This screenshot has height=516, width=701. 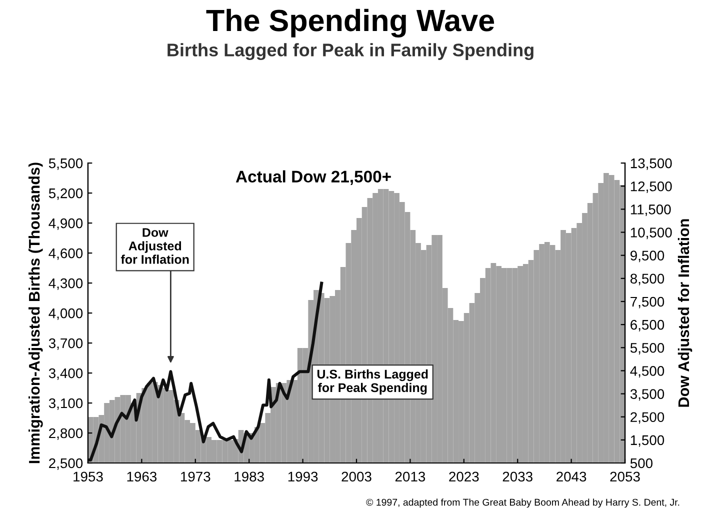 What do you see at coordinates (350, 23) in the screenshot?
I see `chart-title: The Spending Wave` at bounding box center [350, 23].